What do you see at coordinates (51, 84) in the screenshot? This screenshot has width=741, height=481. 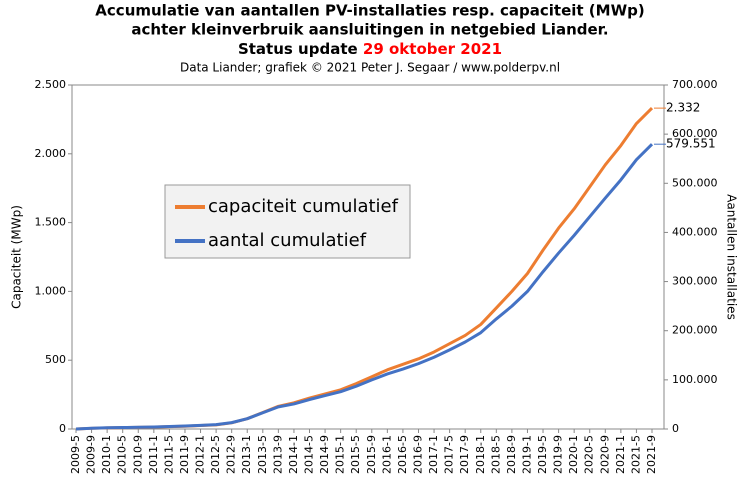 I see `y-tick-label: 2.500` at bounding box center [51, 84].